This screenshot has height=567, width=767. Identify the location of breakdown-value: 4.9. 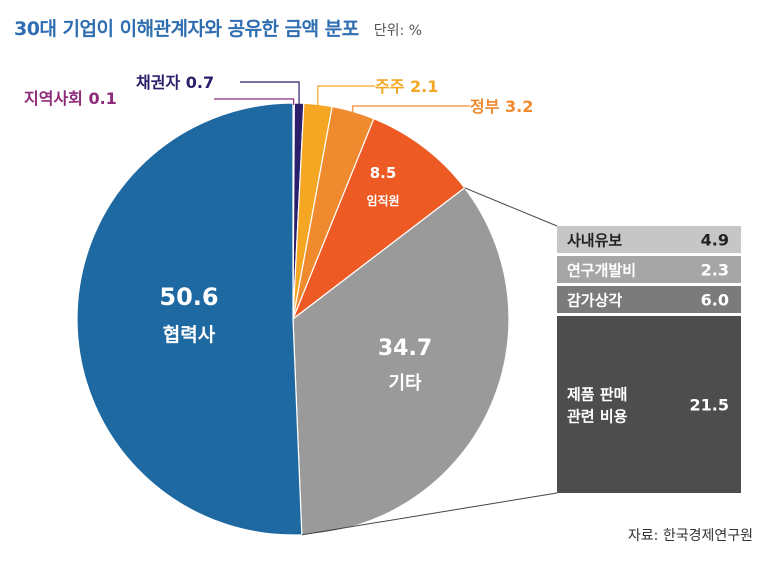
(715, 240).